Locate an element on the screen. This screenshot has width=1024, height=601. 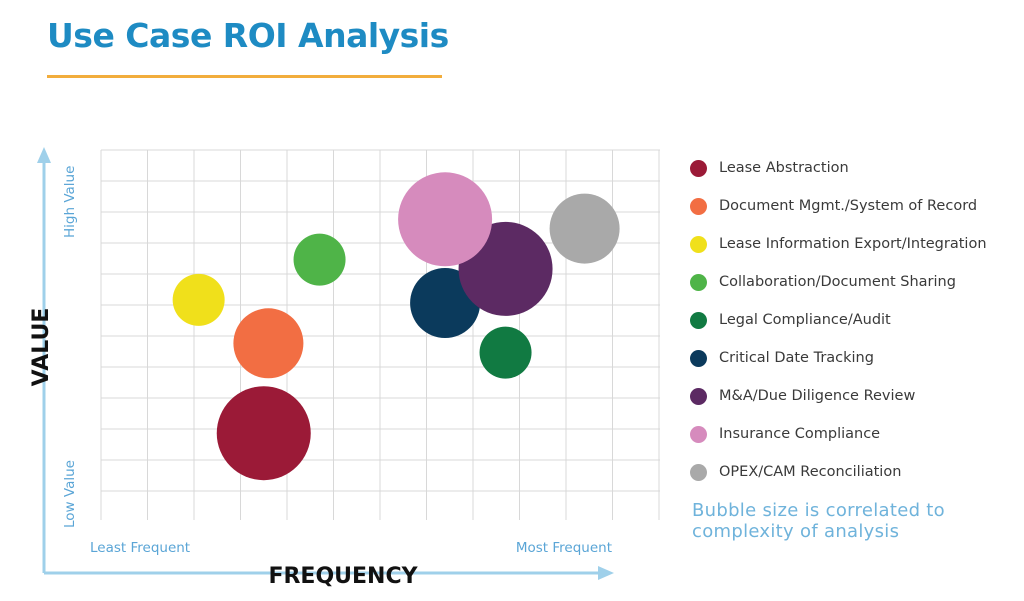
bubble-insurance-compliance is located at coordinates (445, 219).